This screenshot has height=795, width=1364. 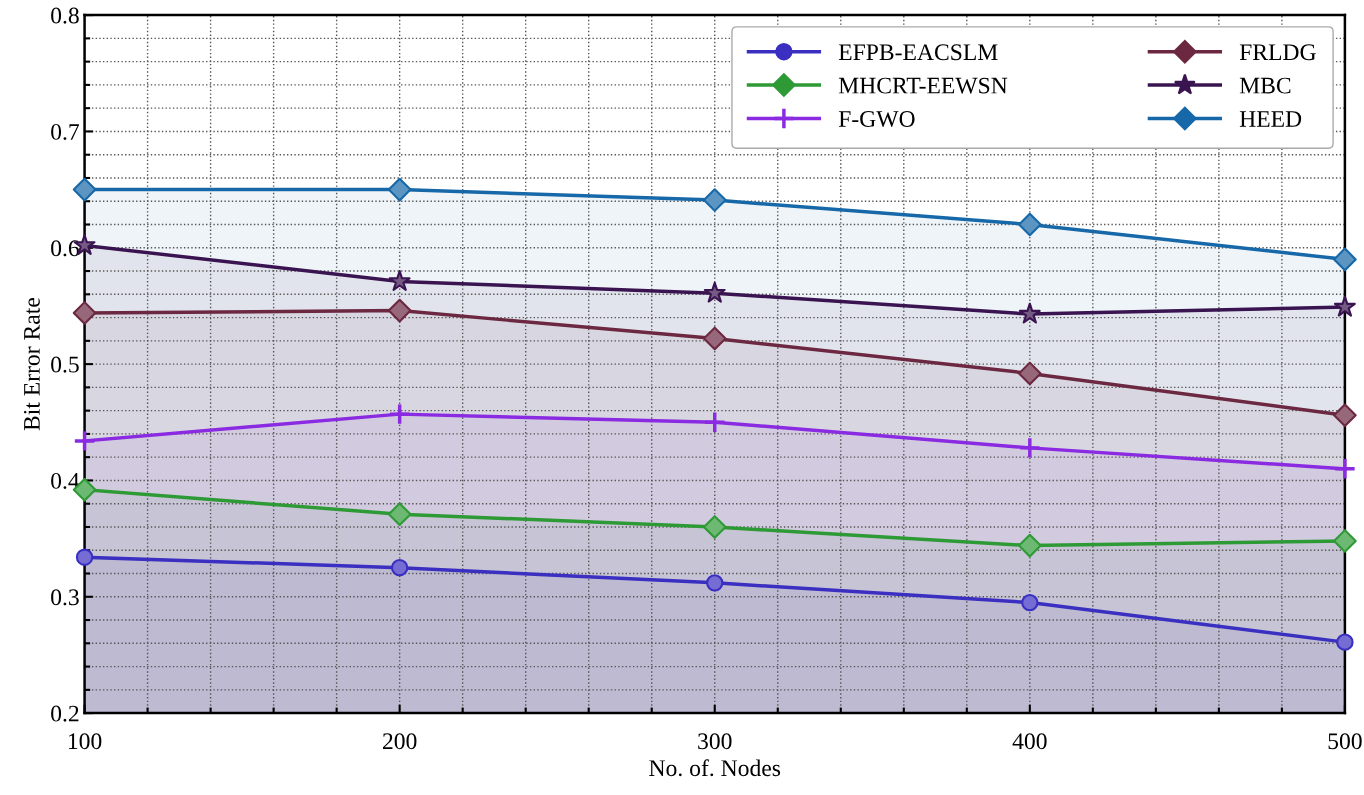 I want to click on y-tick-label: 0.2, so click(x=65, y=713).